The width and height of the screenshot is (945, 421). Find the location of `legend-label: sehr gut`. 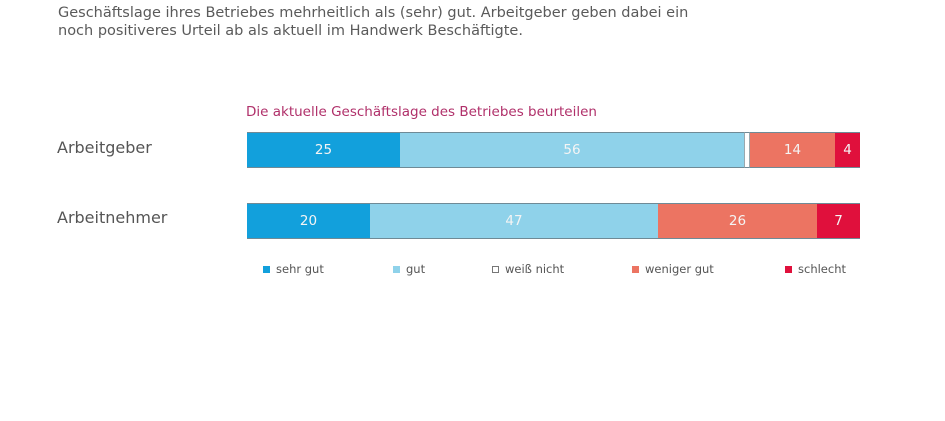

legend-label: sehr gut is located at coordinates (300, 269).